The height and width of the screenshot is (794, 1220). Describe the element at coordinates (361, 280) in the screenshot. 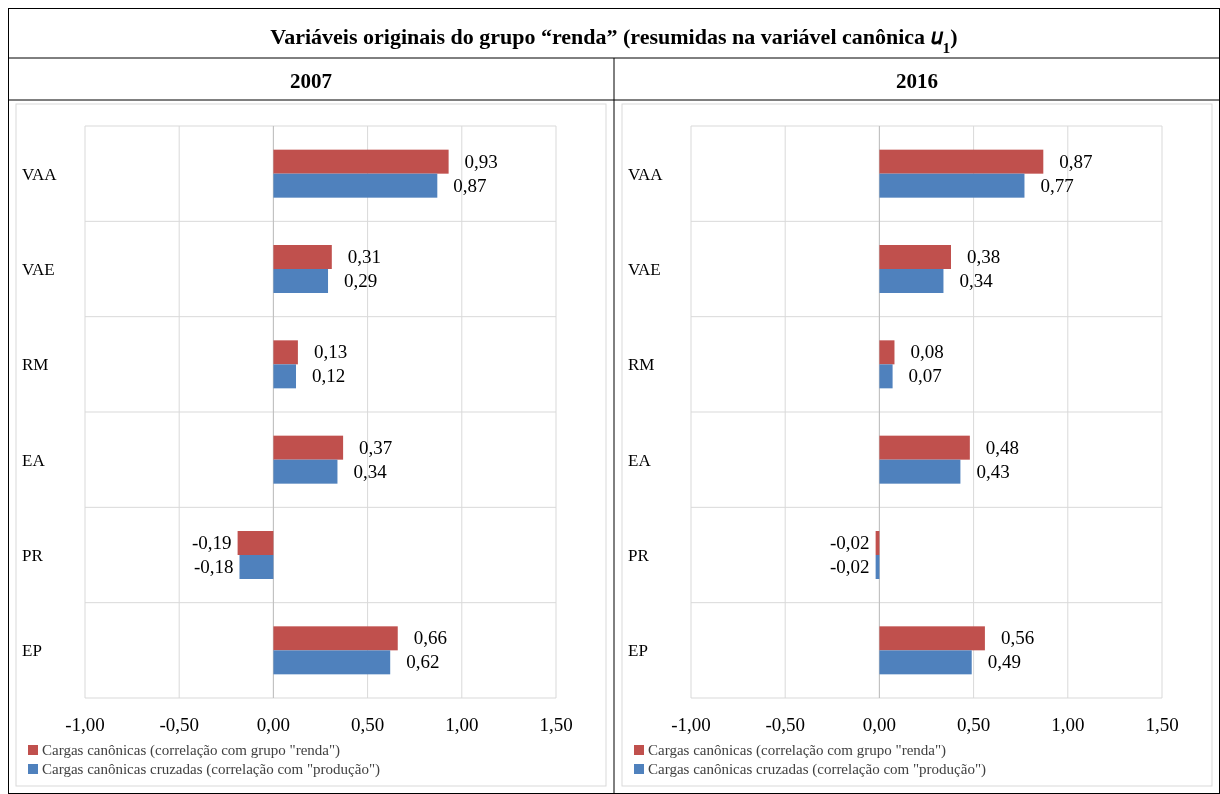

I see `data-label: 0,29` at that location.